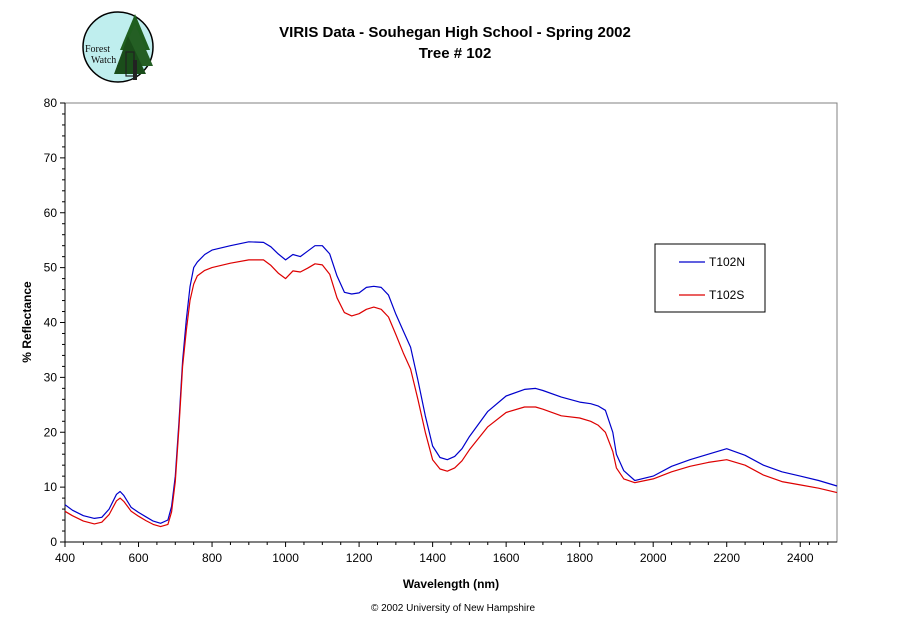 Image resolution: width=911 pixels, height=623 pixels. What do you see at coordinates (27, 322) in the screenshot?
I see `y-axis-label: % Reflectance` at bounding box center [27, 322].